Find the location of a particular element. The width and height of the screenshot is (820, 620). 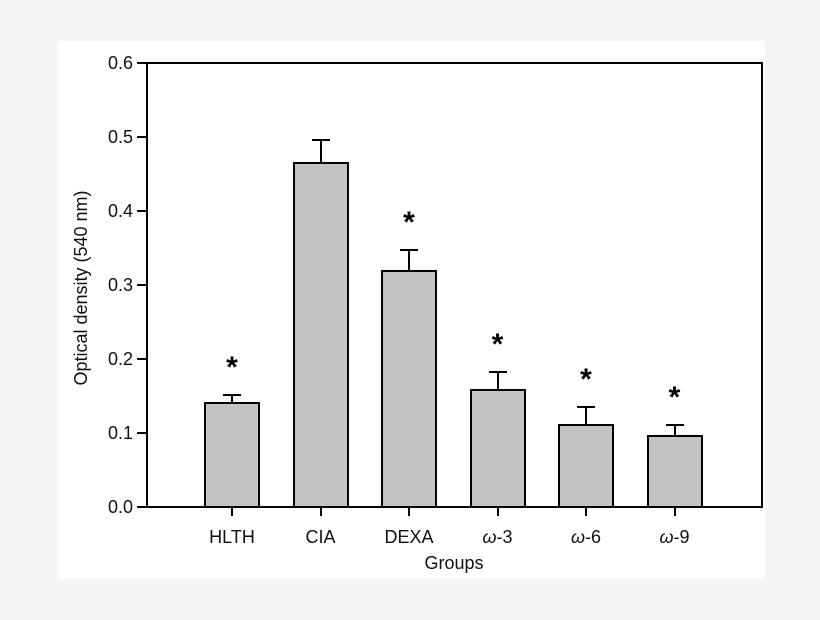

y-tick-label: 0.4 is located at coordinates (120, 211).